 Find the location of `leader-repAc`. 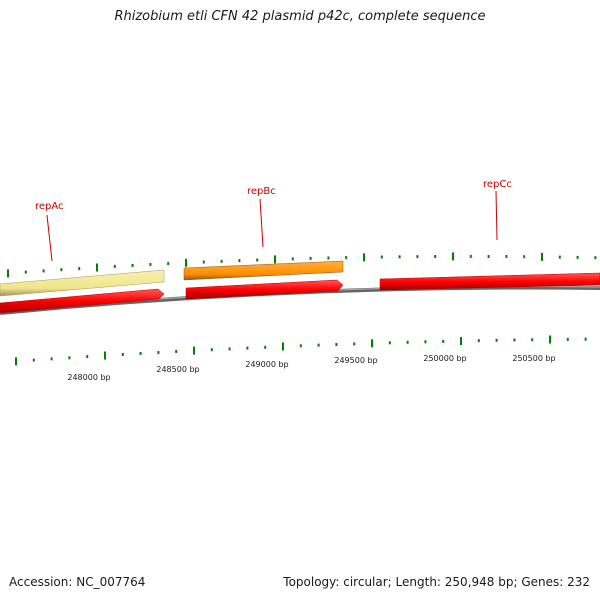

leader-repAc is located at coordinates (49, 238).